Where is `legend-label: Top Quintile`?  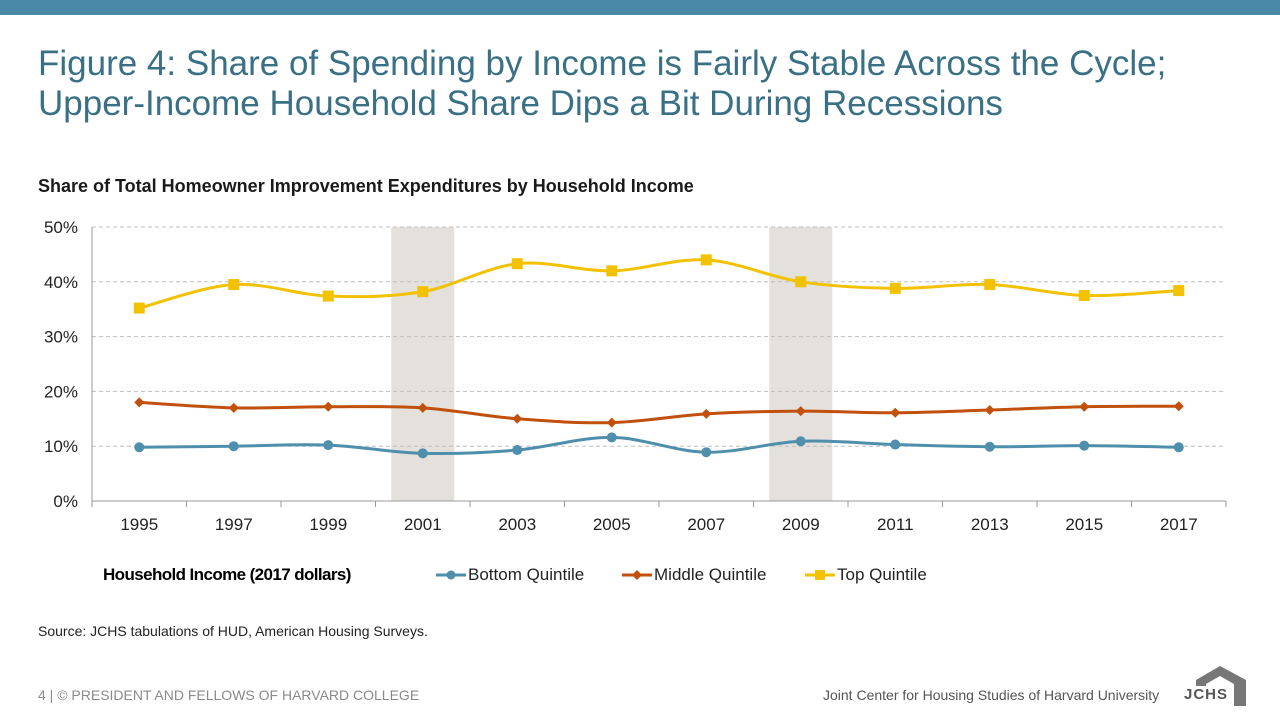
legend-label: Top Quintile is located at coordinates (882, 574).